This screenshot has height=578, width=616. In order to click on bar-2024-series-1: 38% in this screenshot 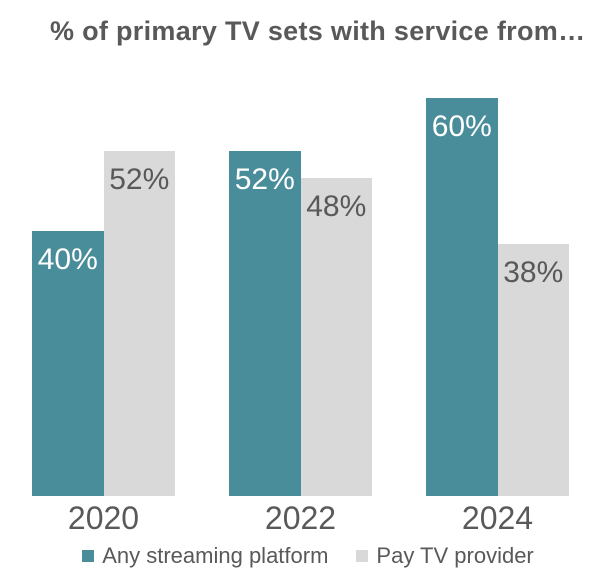, I will do `click(533, 370)`.